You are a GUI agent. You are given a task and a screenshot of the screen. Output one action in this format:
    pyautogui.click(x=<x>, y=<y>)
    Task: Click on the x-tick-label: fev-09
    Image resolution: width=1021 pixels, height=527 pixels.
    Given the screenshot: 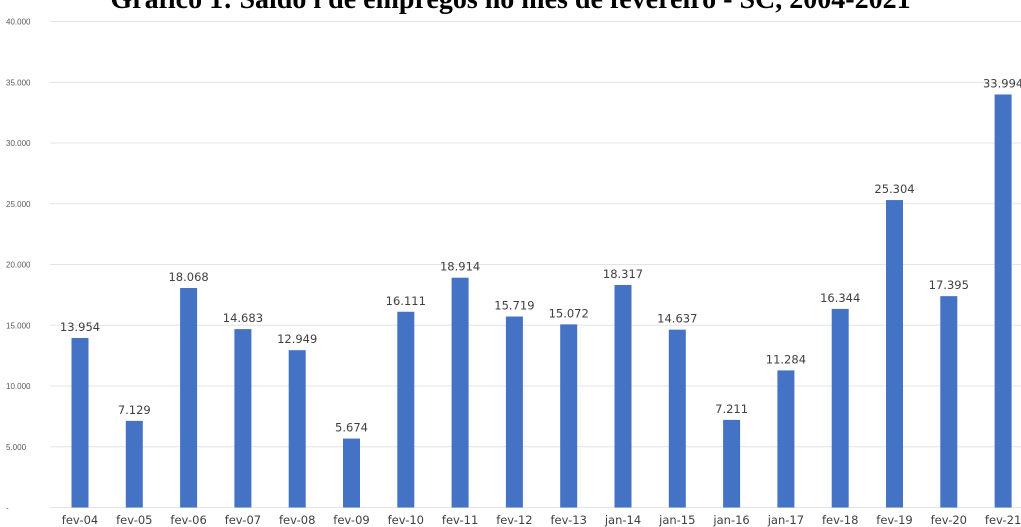 What is the action you would take?
    pyautogui.click(x=351, y=520)
    